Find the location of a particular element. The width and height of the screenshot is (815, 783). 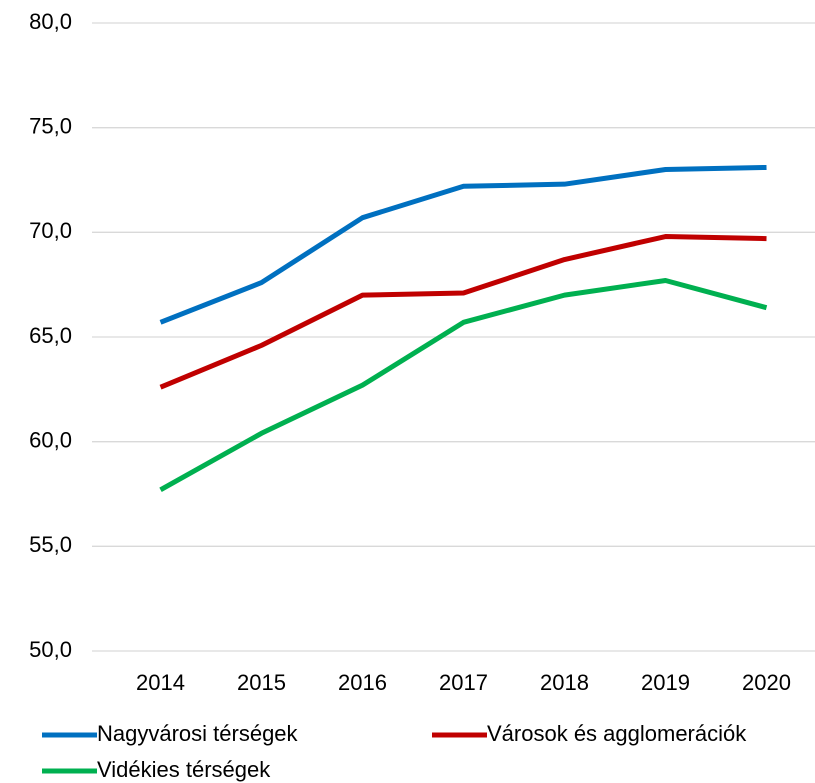

y-tick-label: 80,0 is located at coordinates (50, 21).